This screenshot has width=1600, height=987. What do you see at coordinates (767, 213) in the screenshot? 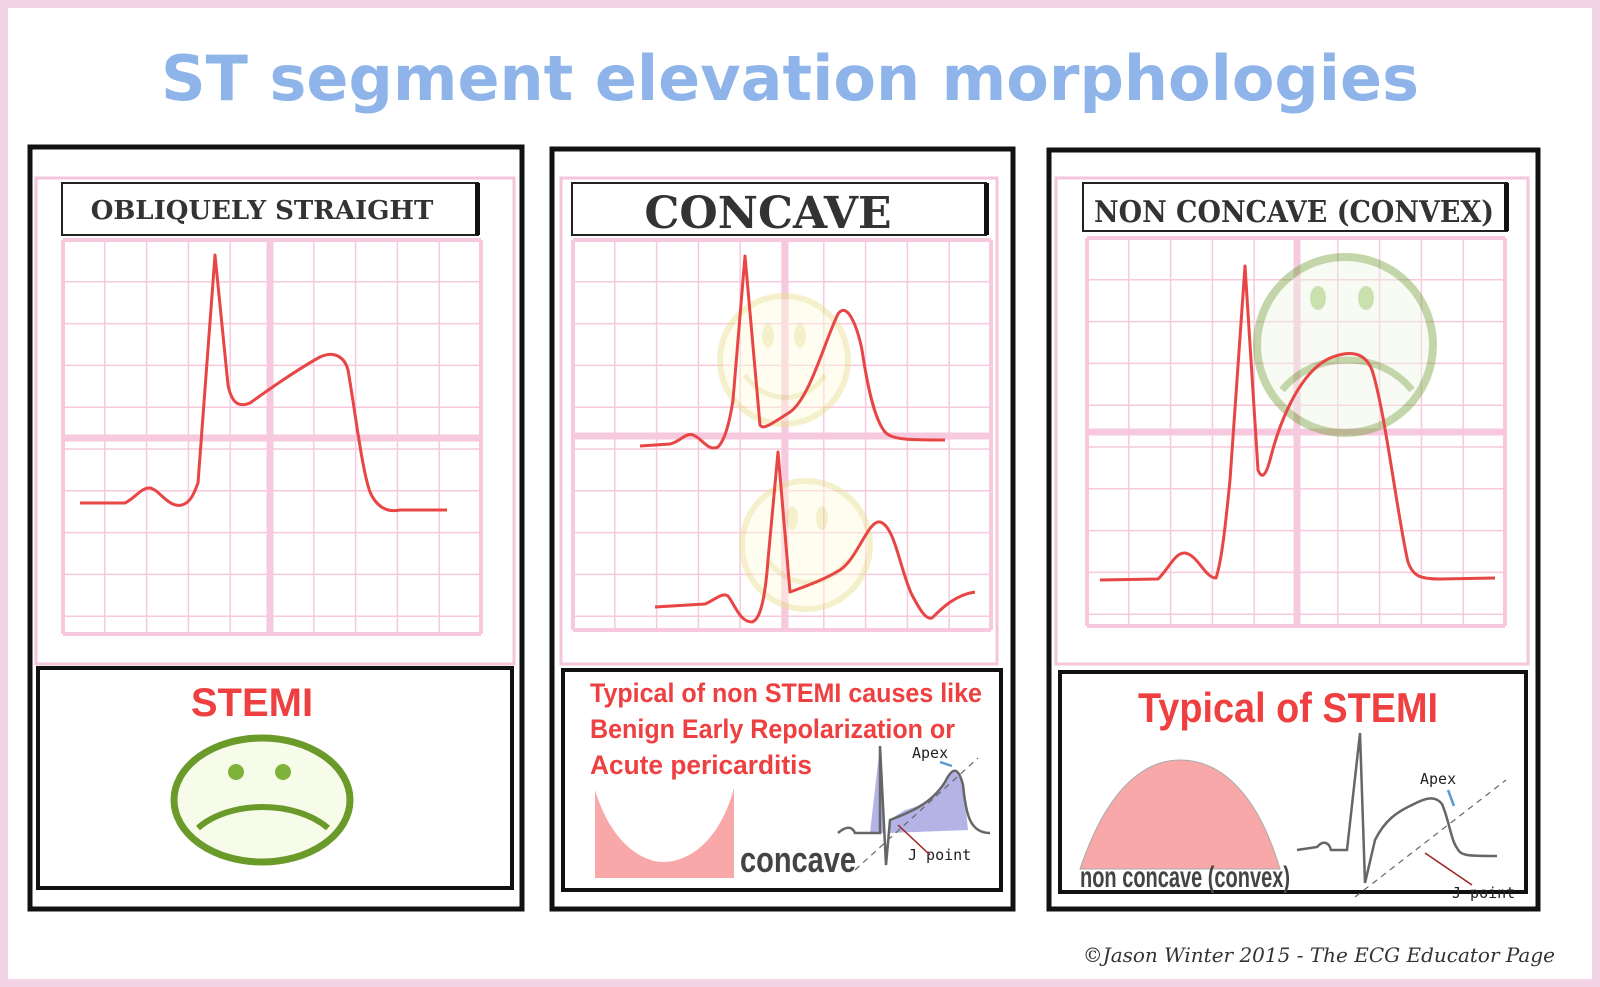
I see `panel-header: CONCAVE` at bounding box center [767, 213].